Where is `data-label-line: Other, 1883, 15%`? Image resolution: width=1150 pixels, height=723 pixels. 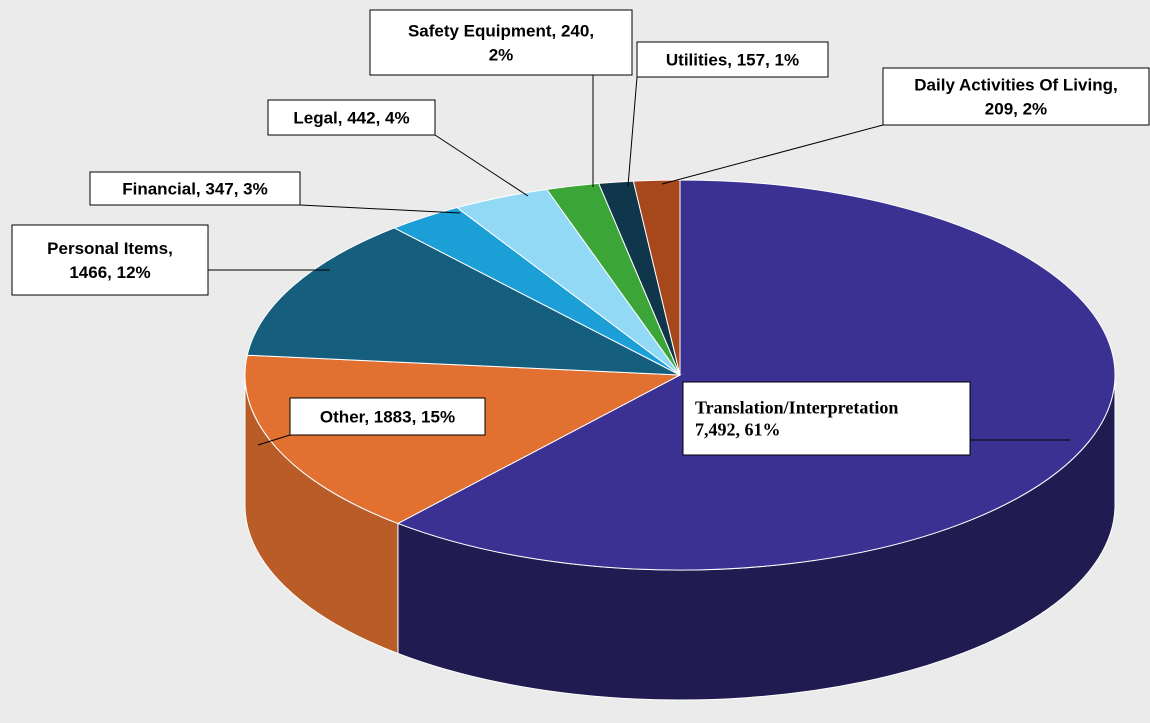
data-label-line: Other, 1883, 15% is located at coordinates (387, 417).